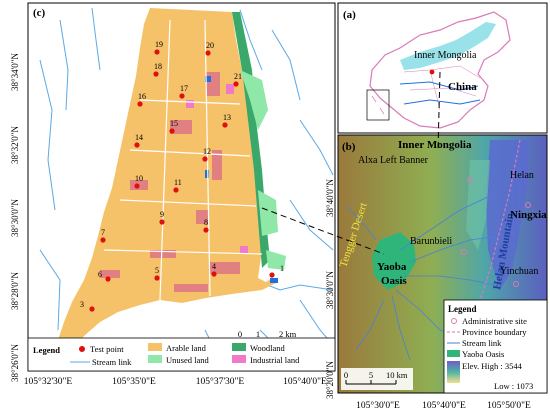 The image size is (550, 418). Describe the element at coordinates (462, 87) in the screenshot. I see `panel-a-country: China` at that location.